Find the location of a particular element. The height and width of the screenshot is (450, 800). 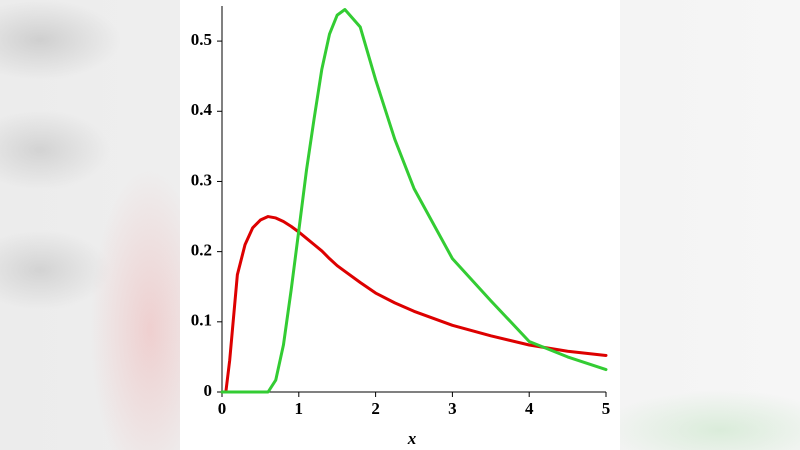

x-tick-label: 5 is located at coordinates (606, 408).